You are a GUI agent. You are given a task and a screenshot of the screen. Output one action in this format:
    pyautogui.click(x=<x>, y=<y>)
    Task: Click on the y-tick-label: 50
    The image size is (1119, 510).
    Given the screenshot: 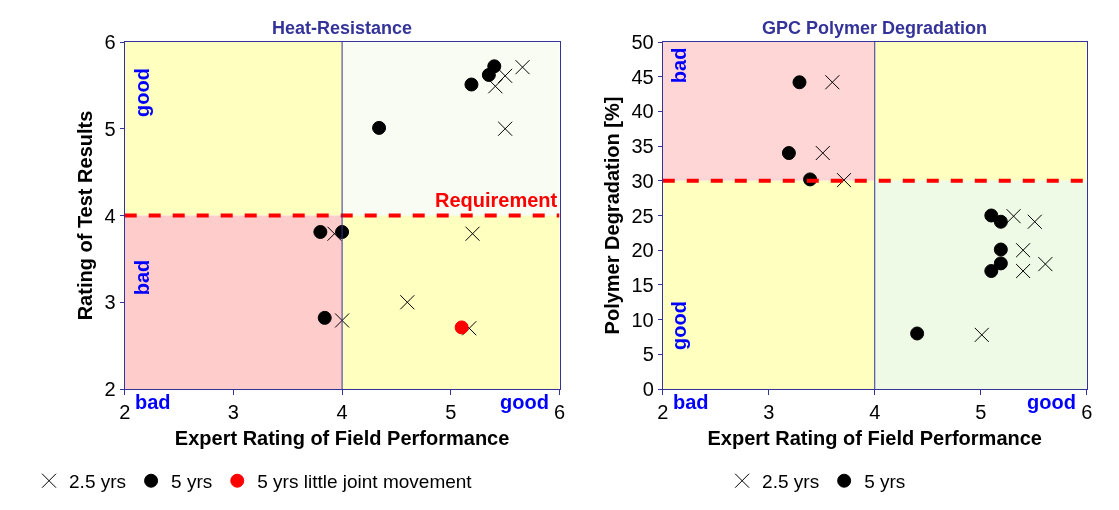 What is the action you would take?
    pyautogui.click(x=642, y=42)
    